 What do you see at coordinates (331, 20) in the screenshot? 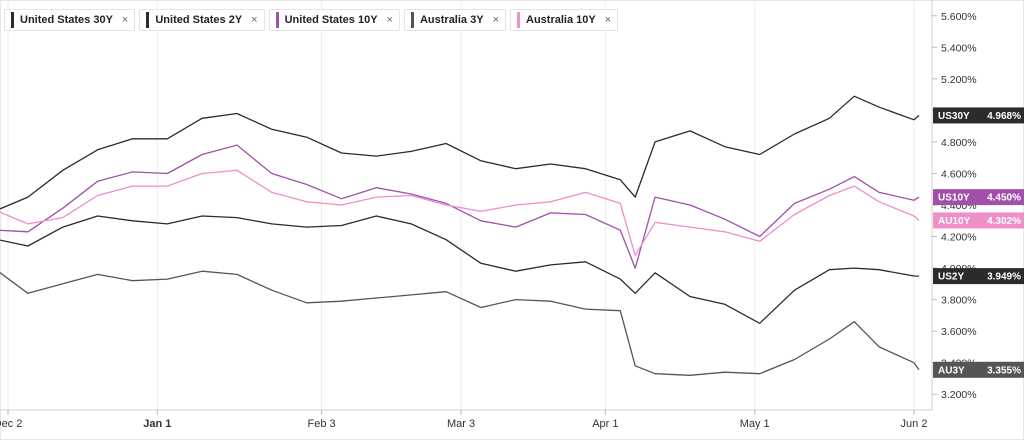
I see `legend-label: United States 10Y` at bounding box center [331, 20].